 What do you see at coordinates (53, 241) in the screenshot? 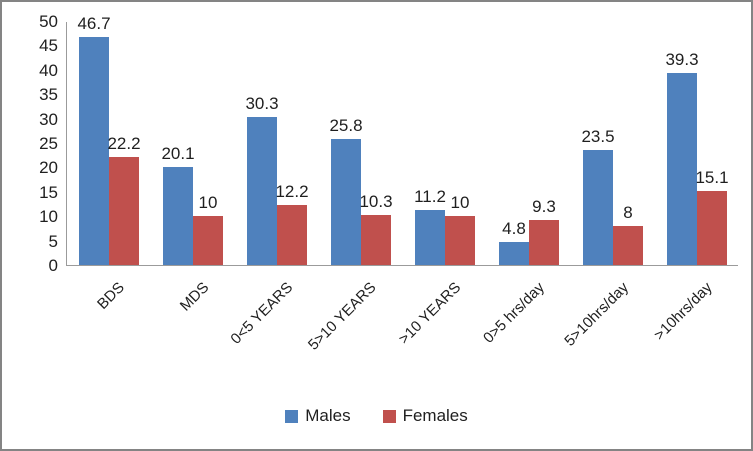
I see `y-axis-tick-label: 5` at bounding box center [53, 241].